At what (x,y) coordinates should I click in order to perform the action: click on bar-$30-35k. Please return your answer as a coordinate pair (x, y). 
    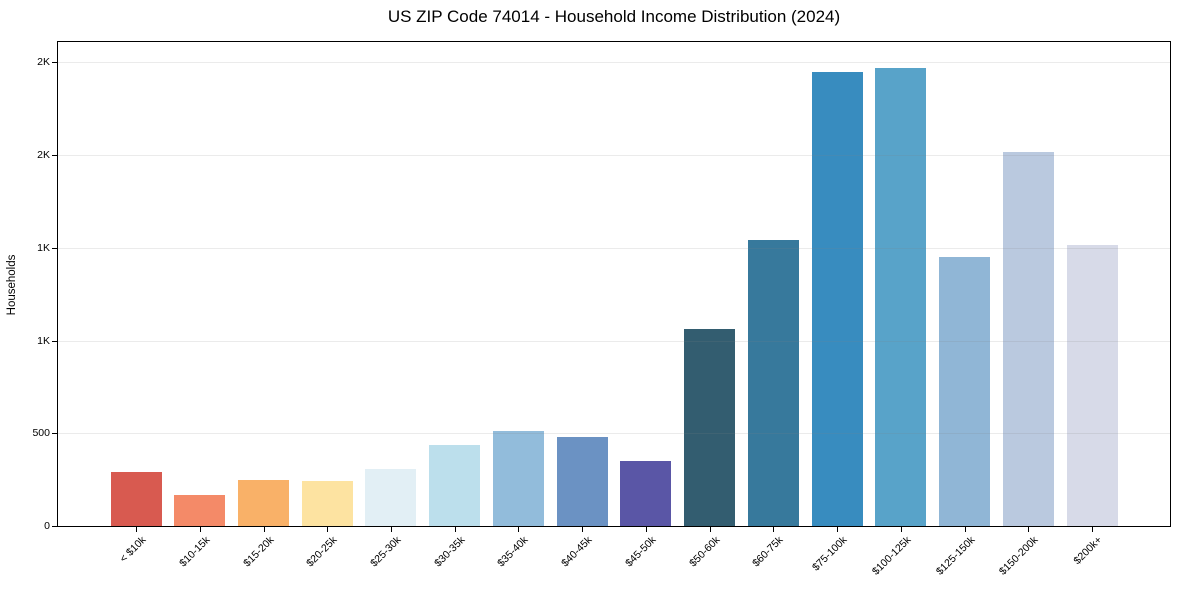
    Looking at the image, I should click on (455, 485).